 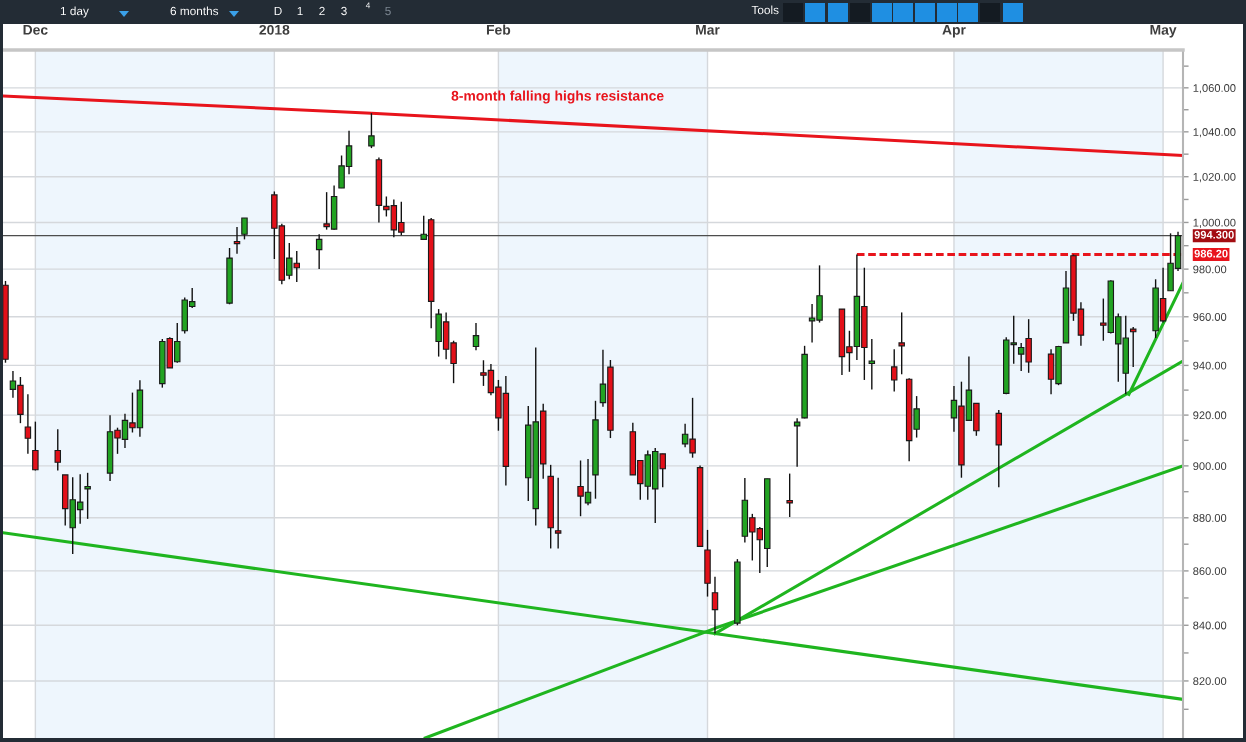 I want to click on text: 1, so click(x=300, y=11).